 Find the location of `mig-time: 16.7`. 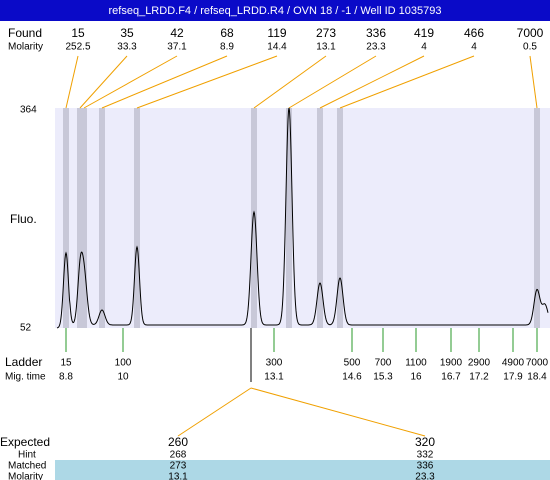

mig-time: 16.7 is located at coordinates (451, 377).